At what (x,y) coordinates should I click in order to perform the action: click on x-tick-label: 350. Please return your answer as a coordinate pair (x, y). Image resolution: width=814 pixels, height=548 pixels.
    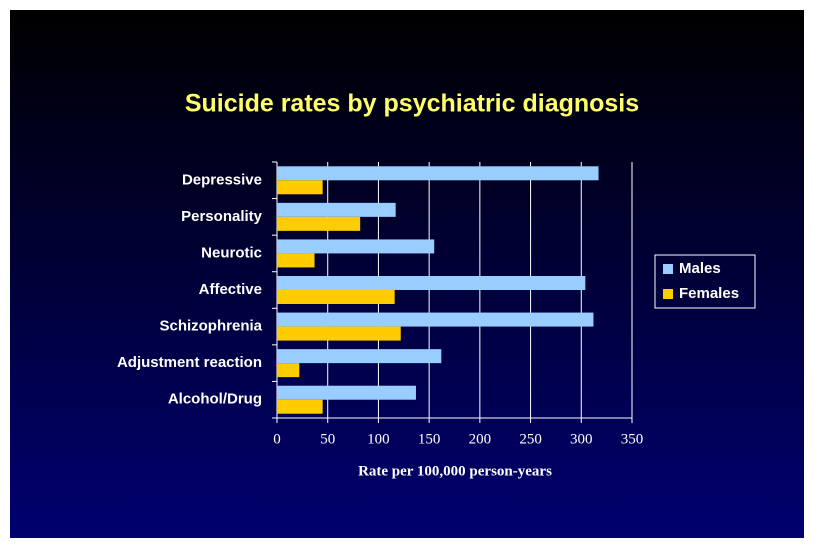
    Looking at the image, I should click on (632, 439).